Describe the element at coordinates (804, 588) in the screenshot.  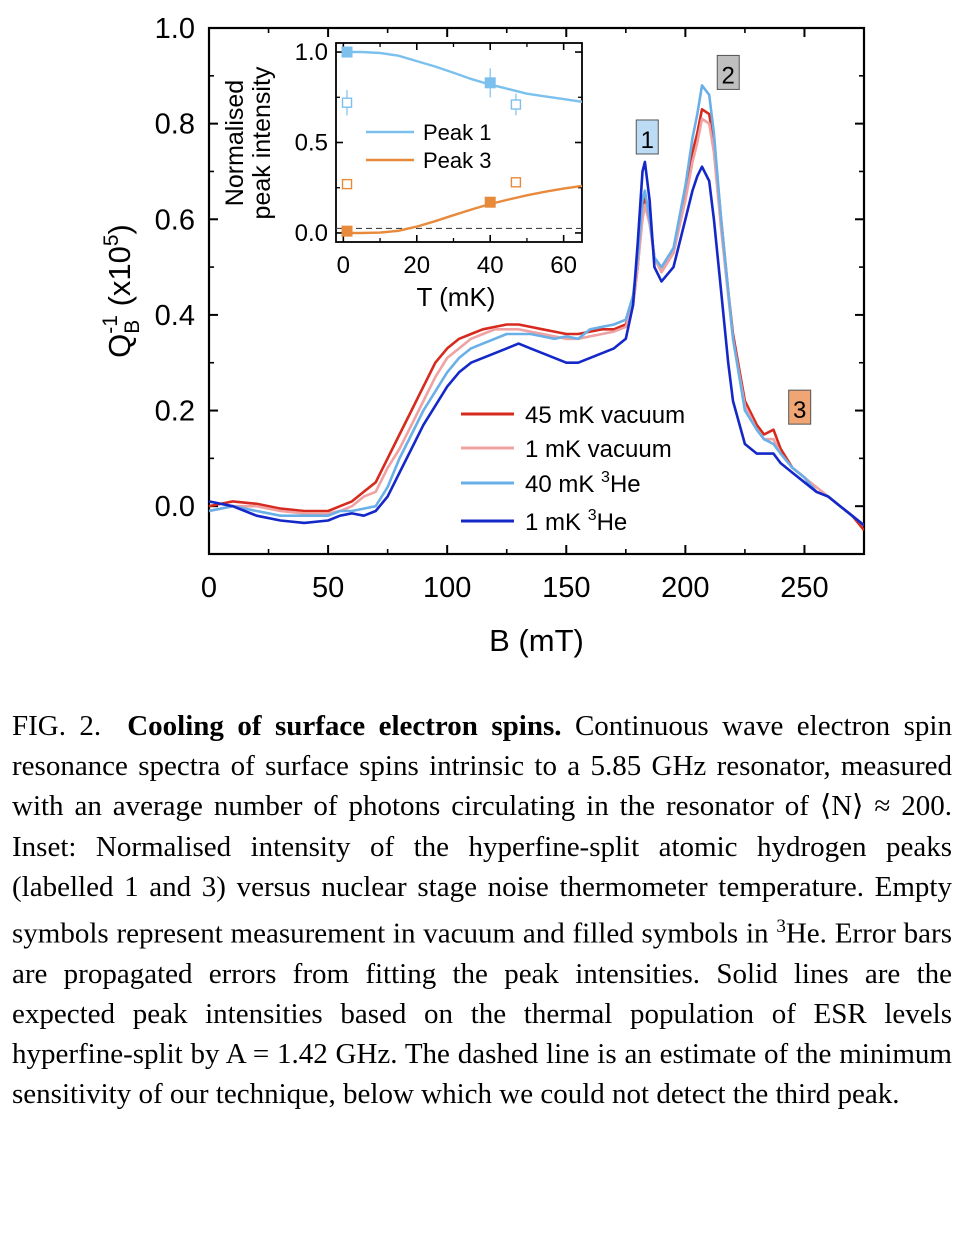
I see `x-tick-label: 250` at that location.